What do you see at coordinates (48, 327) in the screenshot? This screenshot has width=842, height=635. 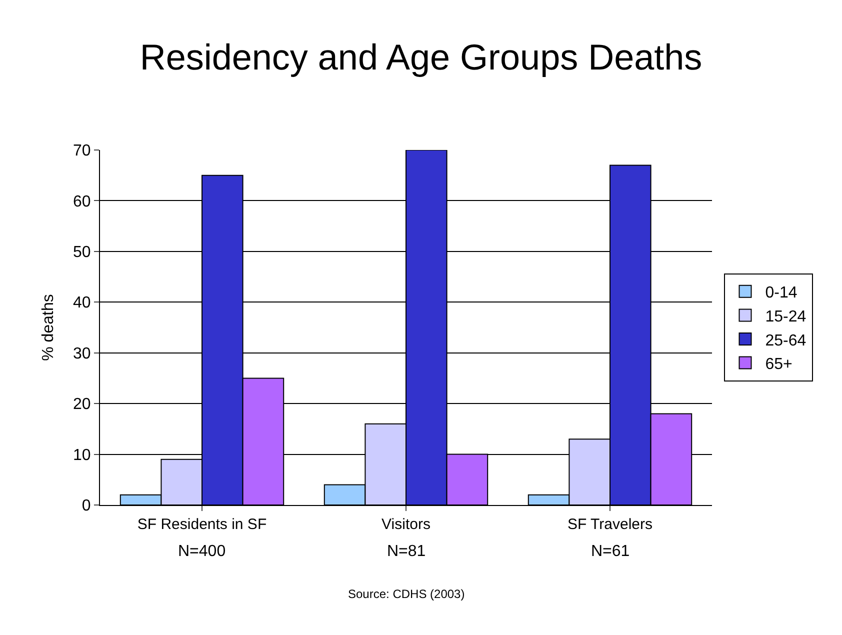 I see `y-axis-title: % deaths` at bounding box center [48, 327].